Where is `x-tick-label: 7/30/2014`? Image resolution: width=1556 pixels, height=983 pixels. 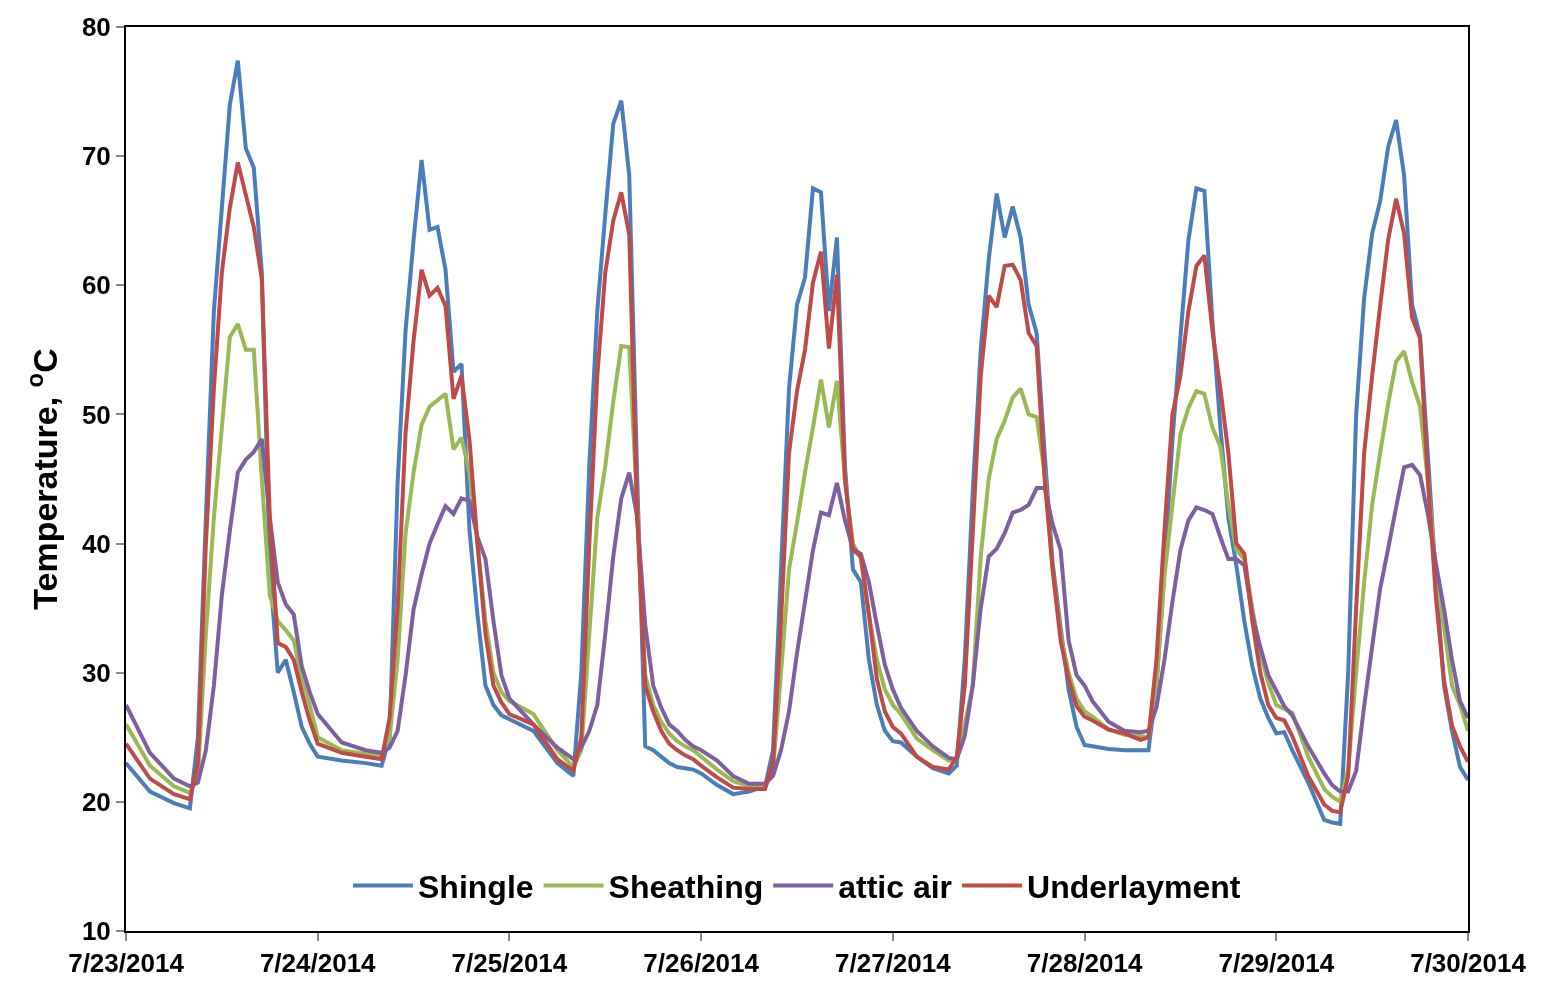
x-tick-label: 7/30/2014 is located at coordinates (1468, 963).